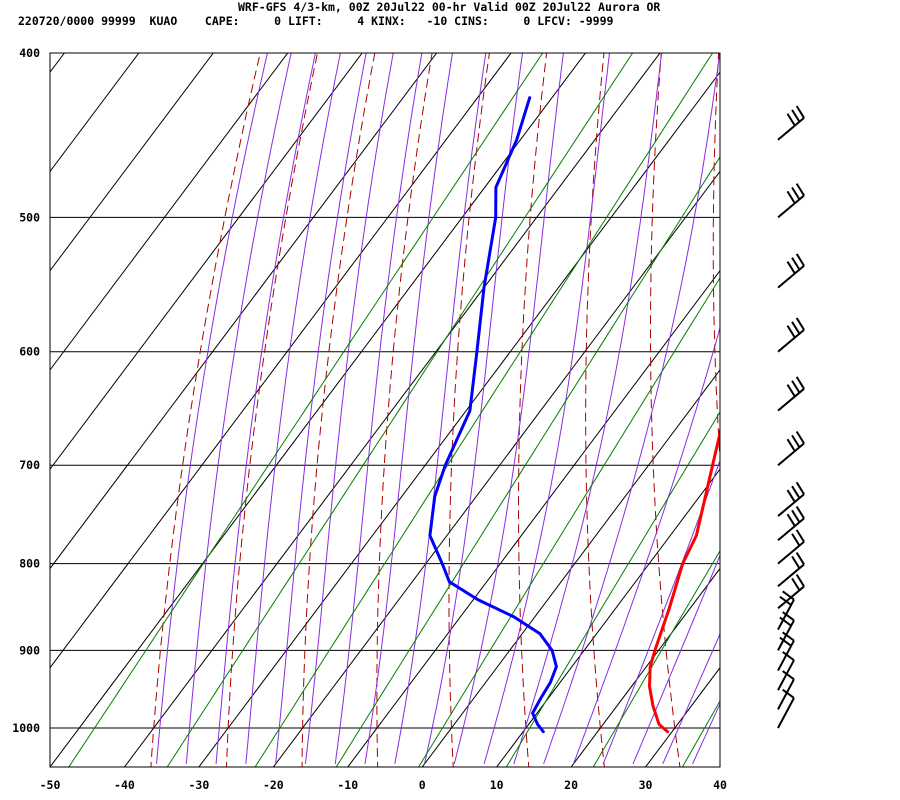  What do you see at coordinates (26, 390) in the screenshot?
I see `pressure-axis: 400 500 600 700 800 900 1000` at bounding box center [26, 390].